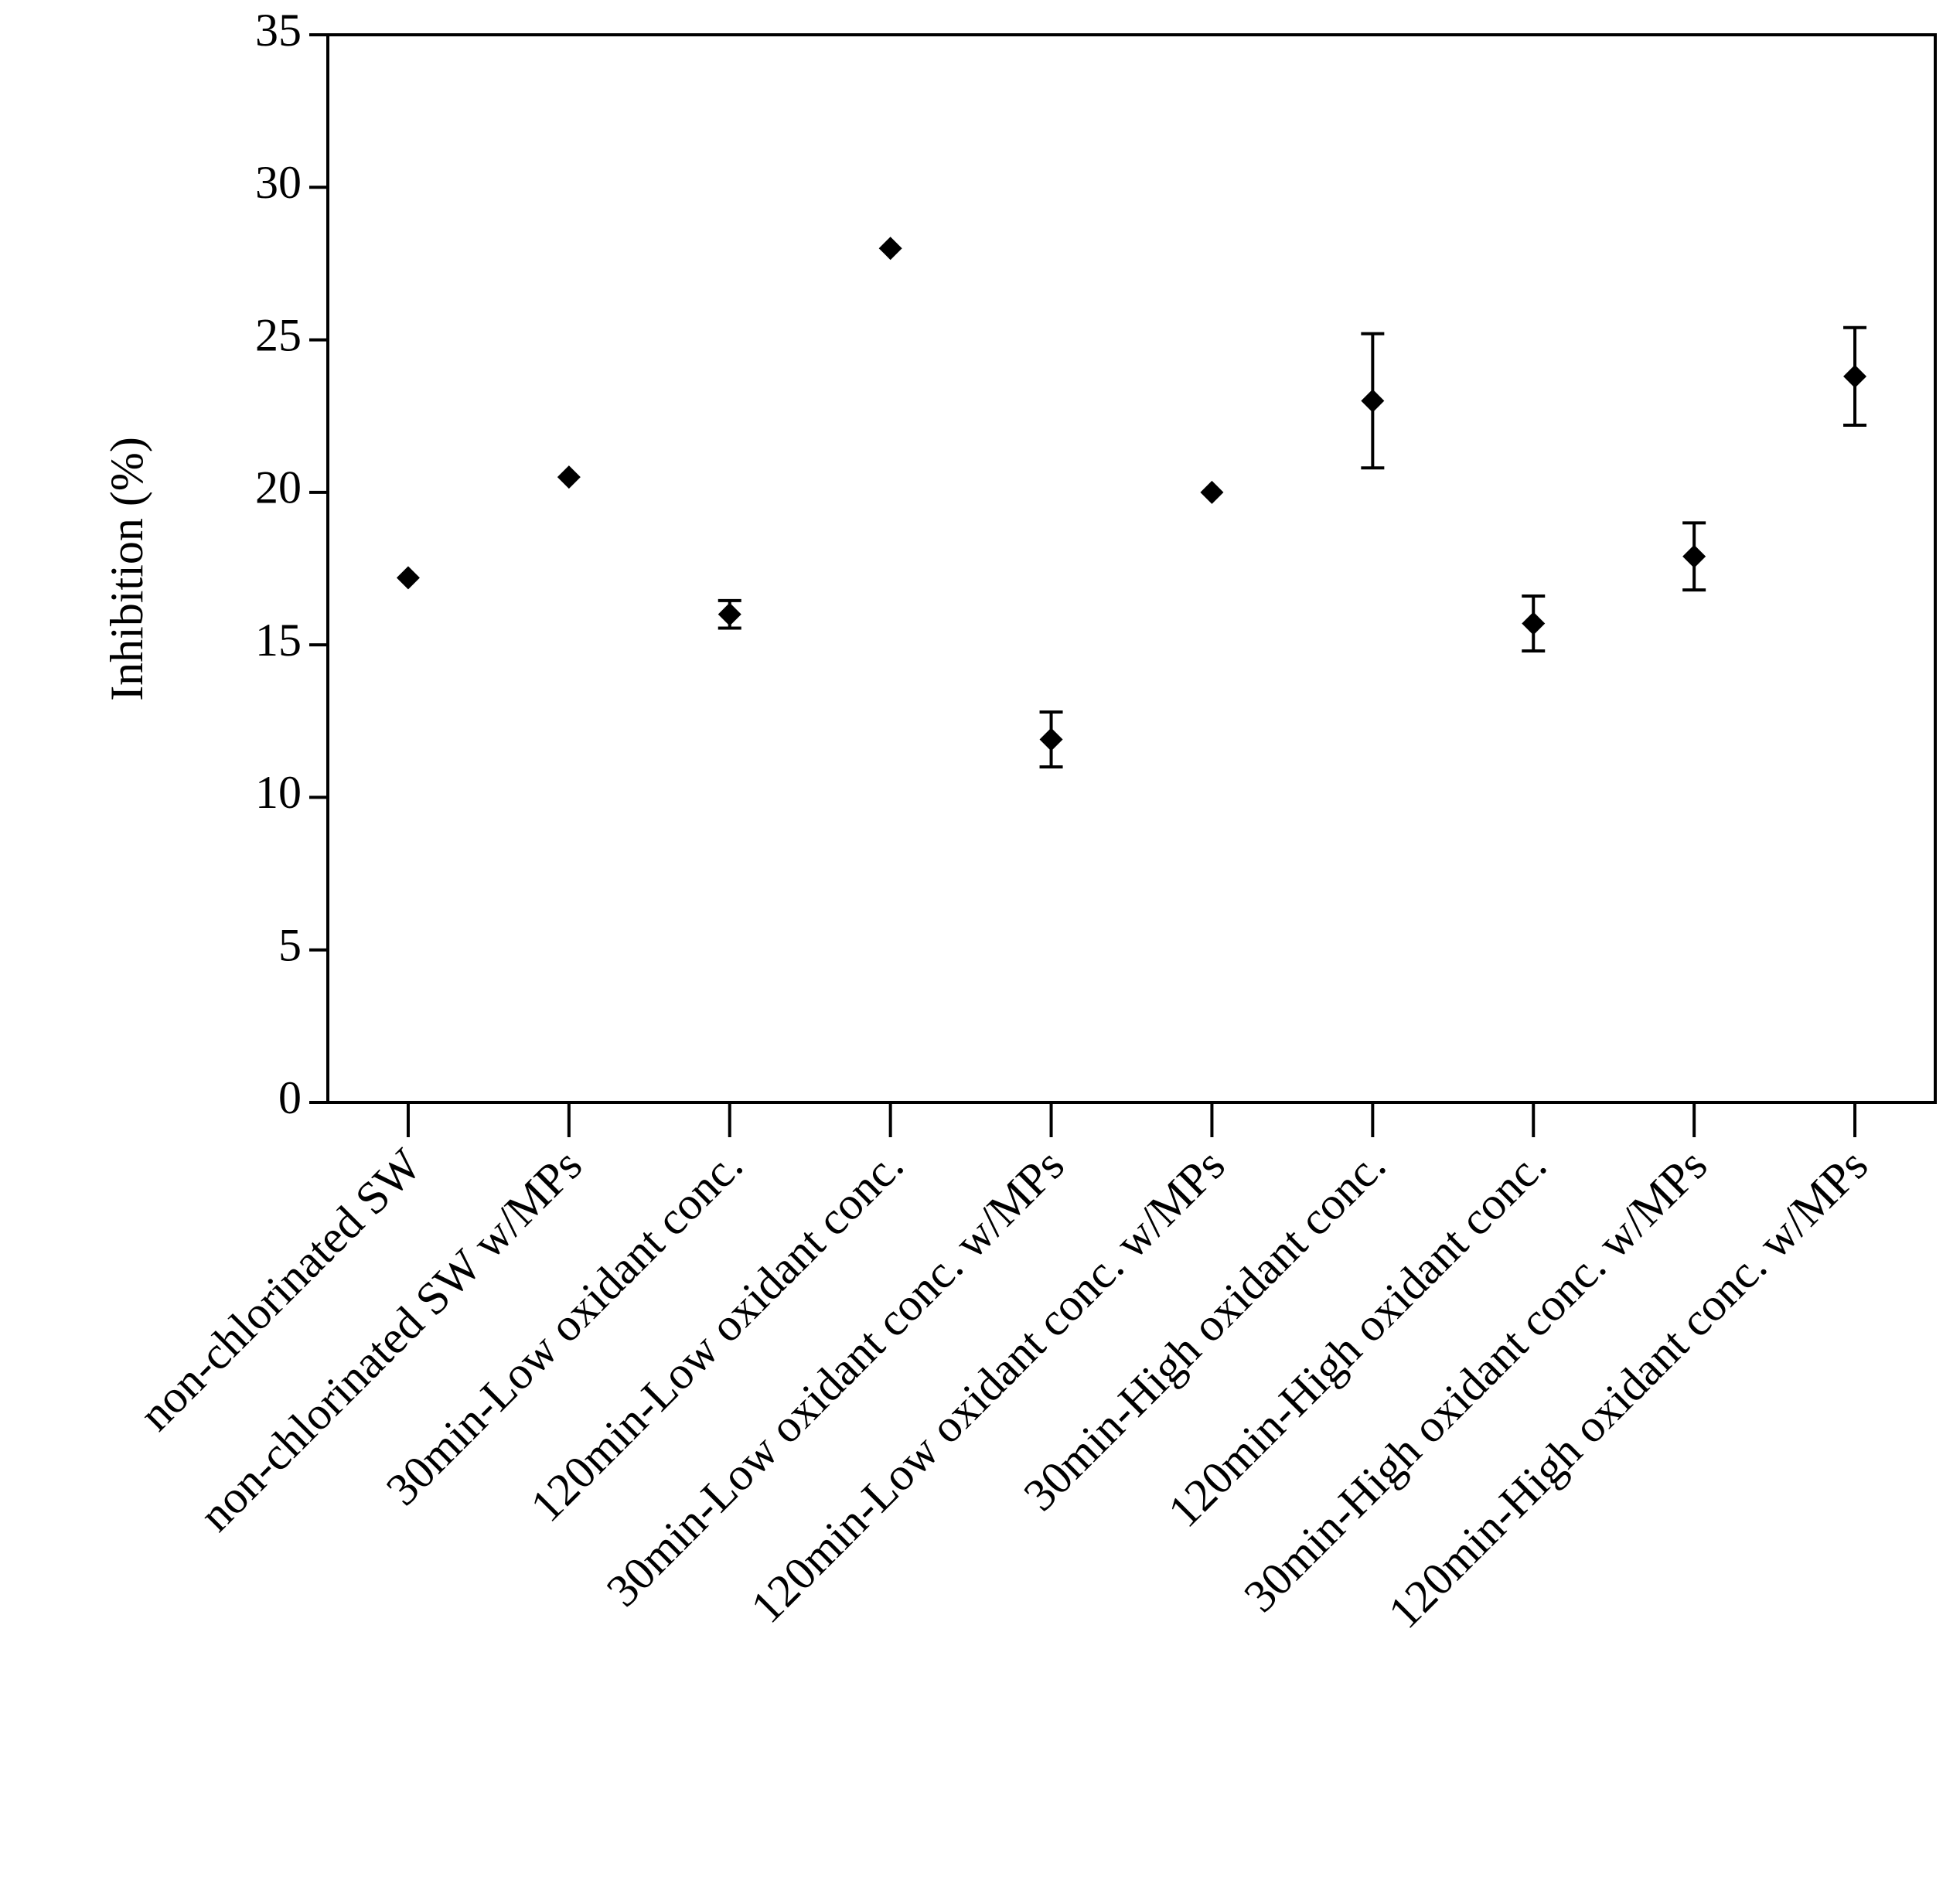 The height and width of the screenshot is (1884, 1960). What do you see at coordinates (290, 945) in the screenshot?
I see `y-tick-label: 5` at bounding box center [290, 945].